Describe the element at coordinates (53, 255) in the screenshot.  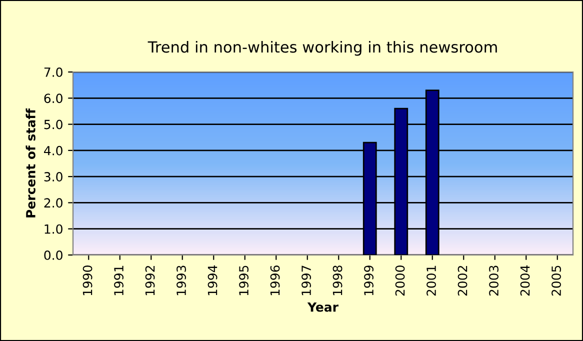
I see `y-tick-label: 0.0` at that location.